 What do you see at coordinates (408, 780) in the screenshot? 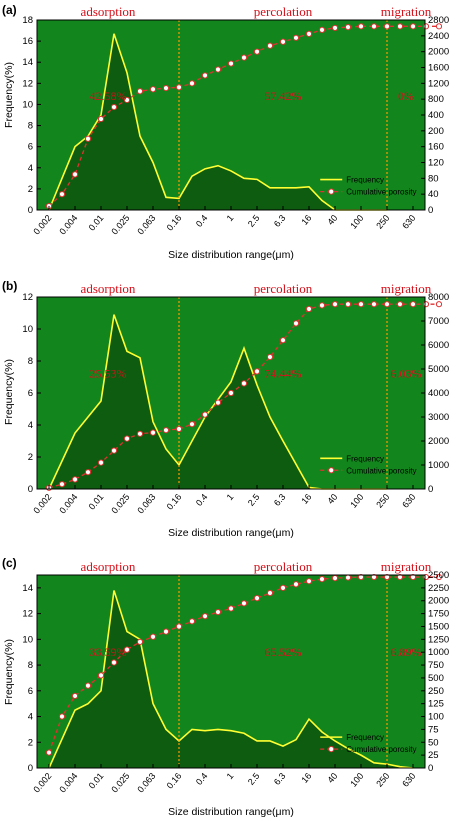
I see `x-tick-label: 630` at bounding box center [408, 780].